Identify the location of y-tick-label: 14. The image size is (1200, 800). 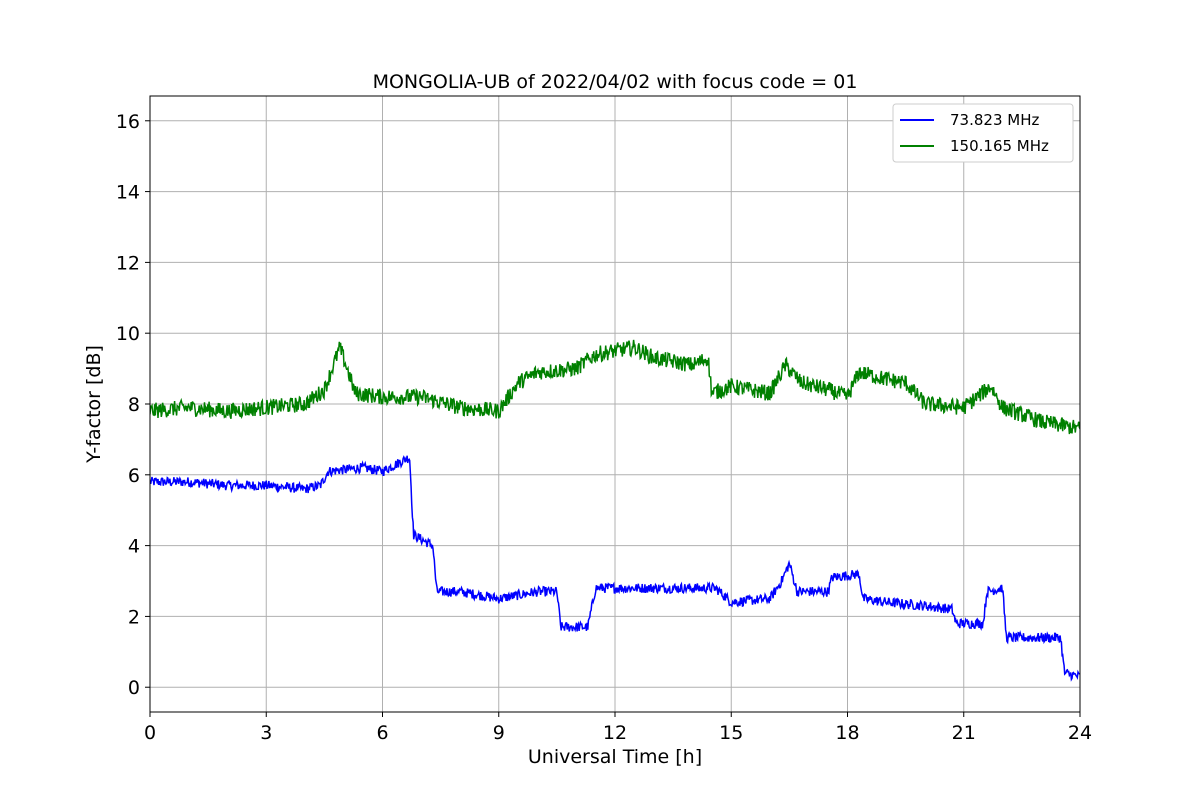
(128, 193).